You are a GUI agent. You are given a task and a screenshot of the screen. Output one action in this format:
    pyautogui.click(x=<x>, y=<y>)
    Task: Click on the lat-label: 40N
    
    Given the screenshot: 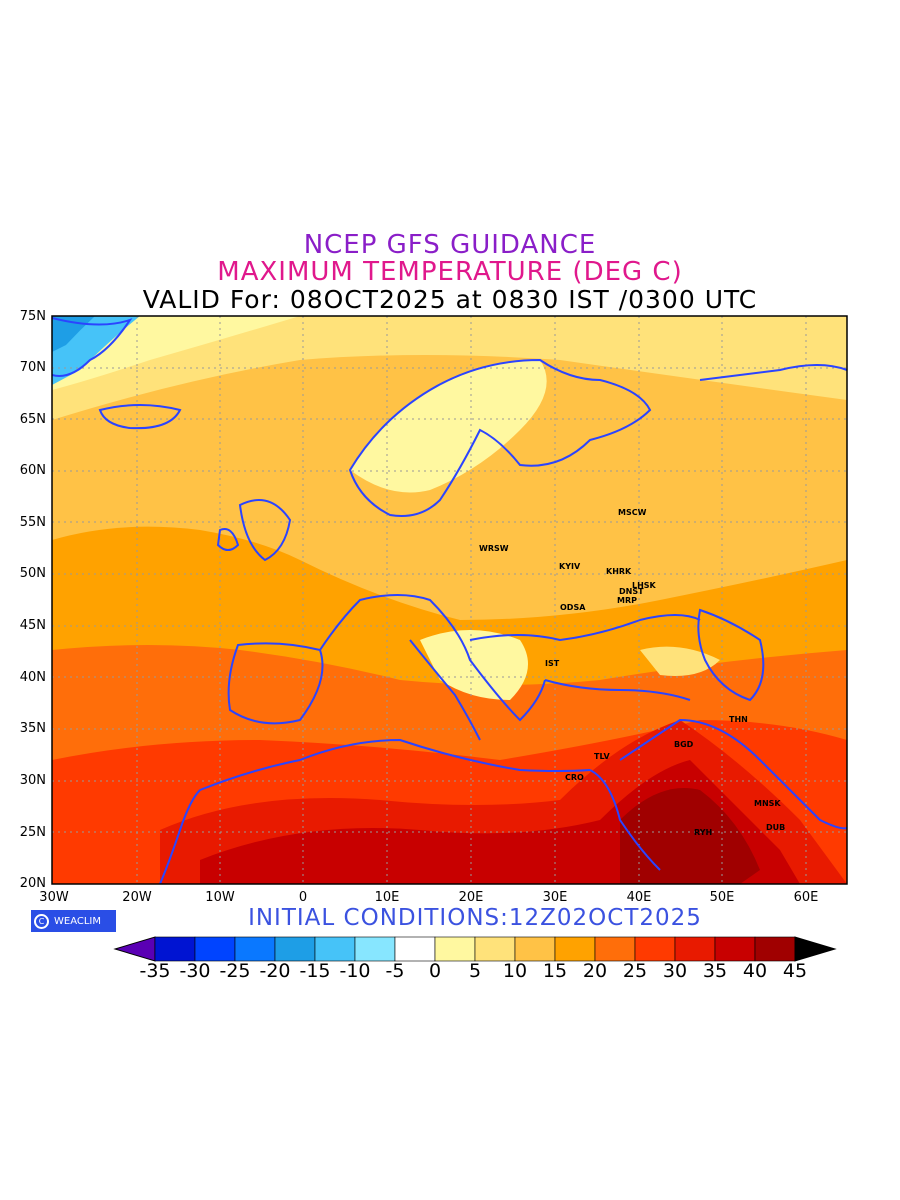 What is the action you would take?
    pyautogui.click(x=32, y=677)
    